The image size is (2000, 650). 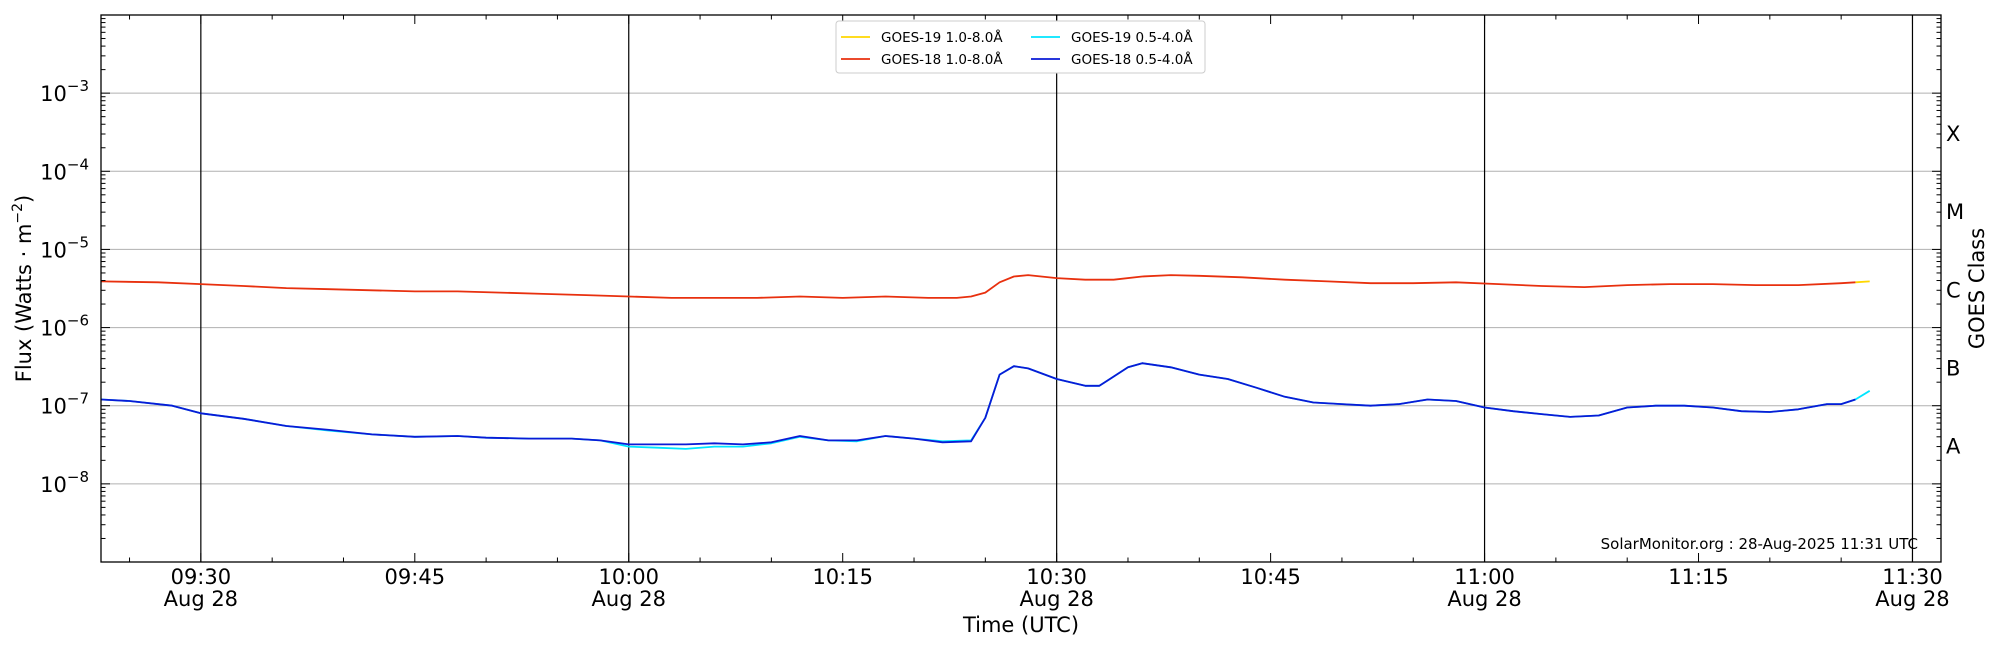 I want to click on legend-label: GOES-19 1.0-8.0Å, so click(x=942, y=37).